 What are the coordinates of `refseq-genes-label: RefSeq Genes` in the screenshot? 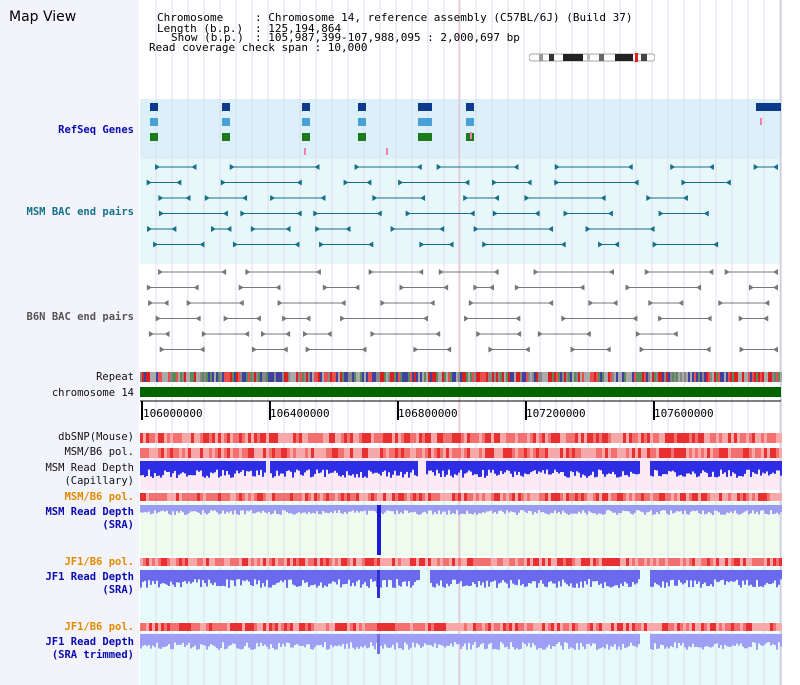 It's located at (96, 130).